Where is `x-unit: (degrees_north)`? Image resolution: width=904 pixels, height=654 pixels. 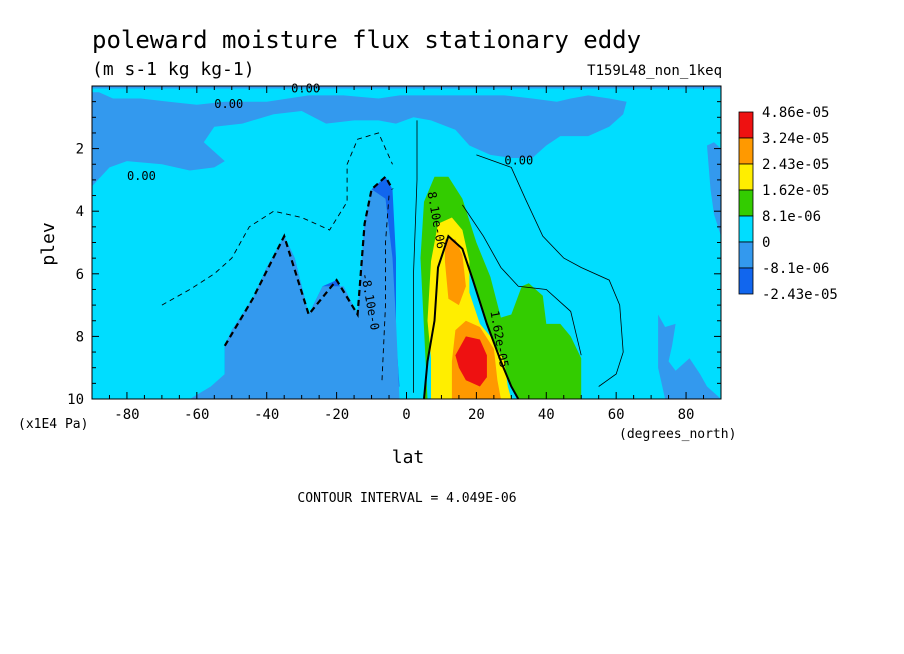
x-unit: (degrees_north) is located at coordinates (677, 434).